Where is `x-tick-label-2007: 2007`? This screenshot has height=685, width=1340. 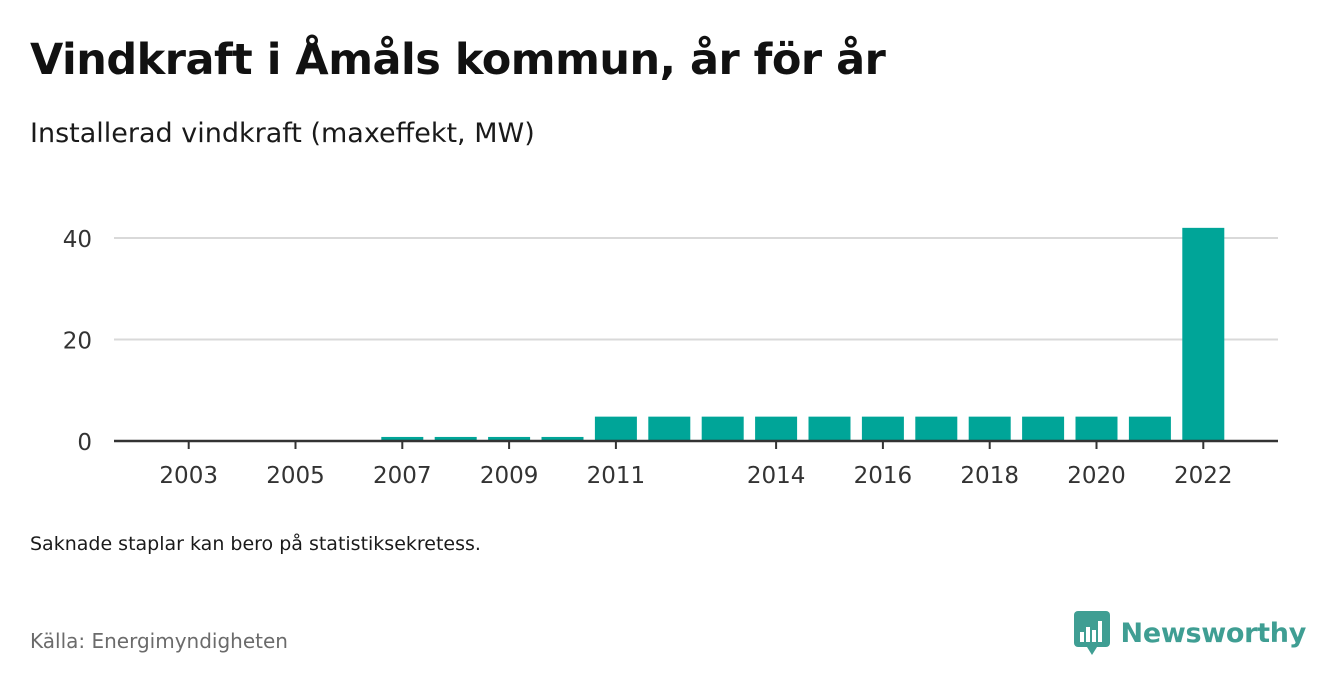 x-tick-label-2007: 2007 is located at coordinates (402, 476).